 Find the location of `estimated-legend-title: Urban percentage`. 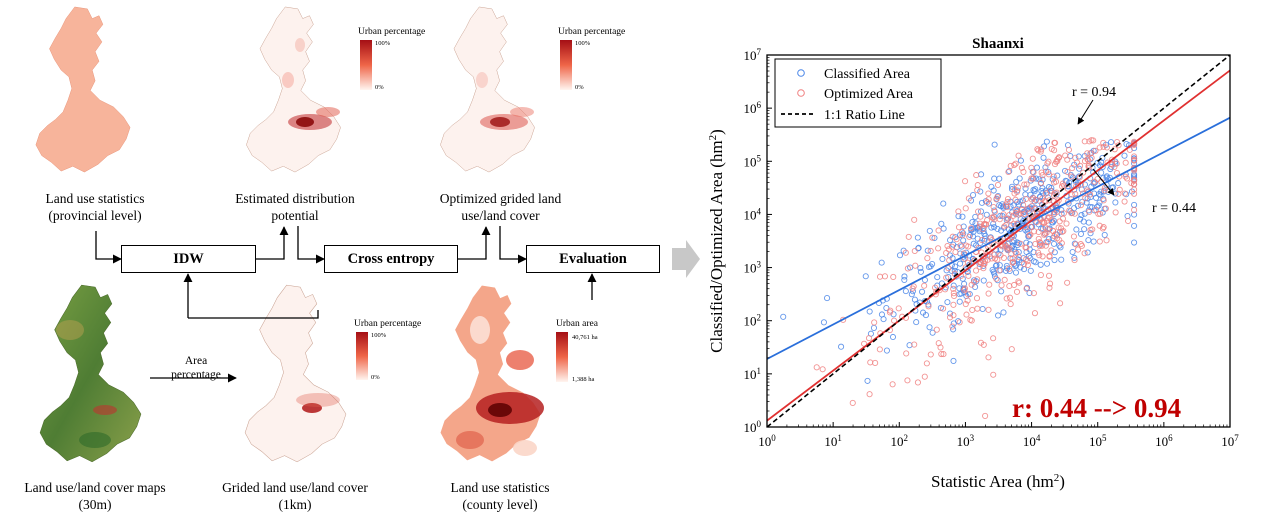

estimated-legend-title: Urban percentage is located at coordinates (392, 32).